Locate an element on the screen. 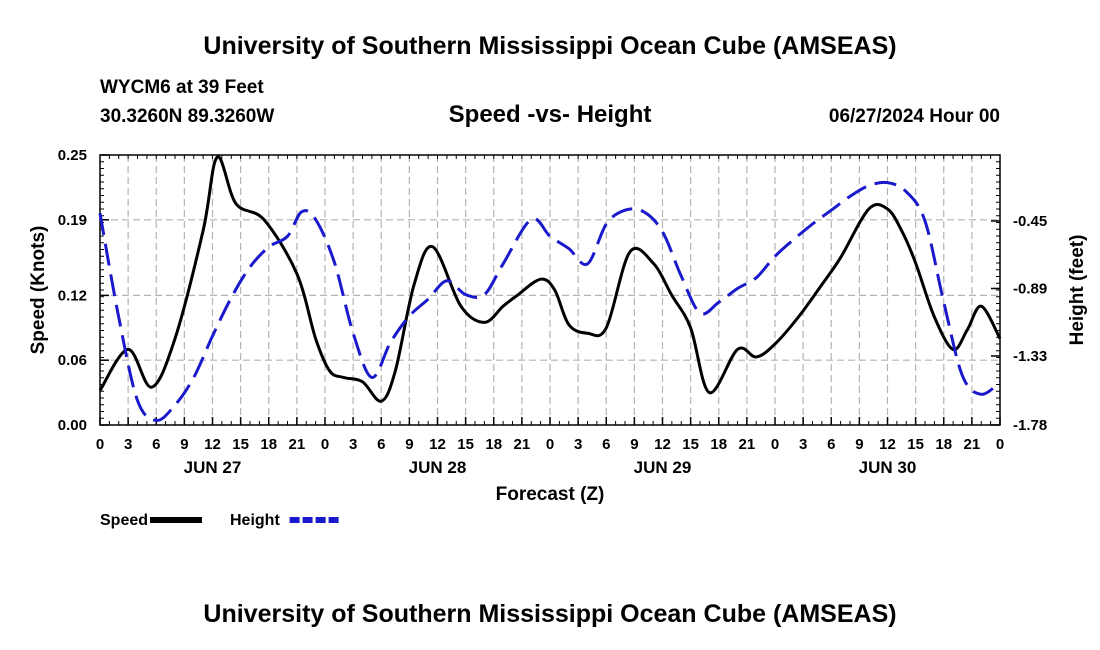  x-axis-title: Forecast (Z) is located at coordinates (550, 494).